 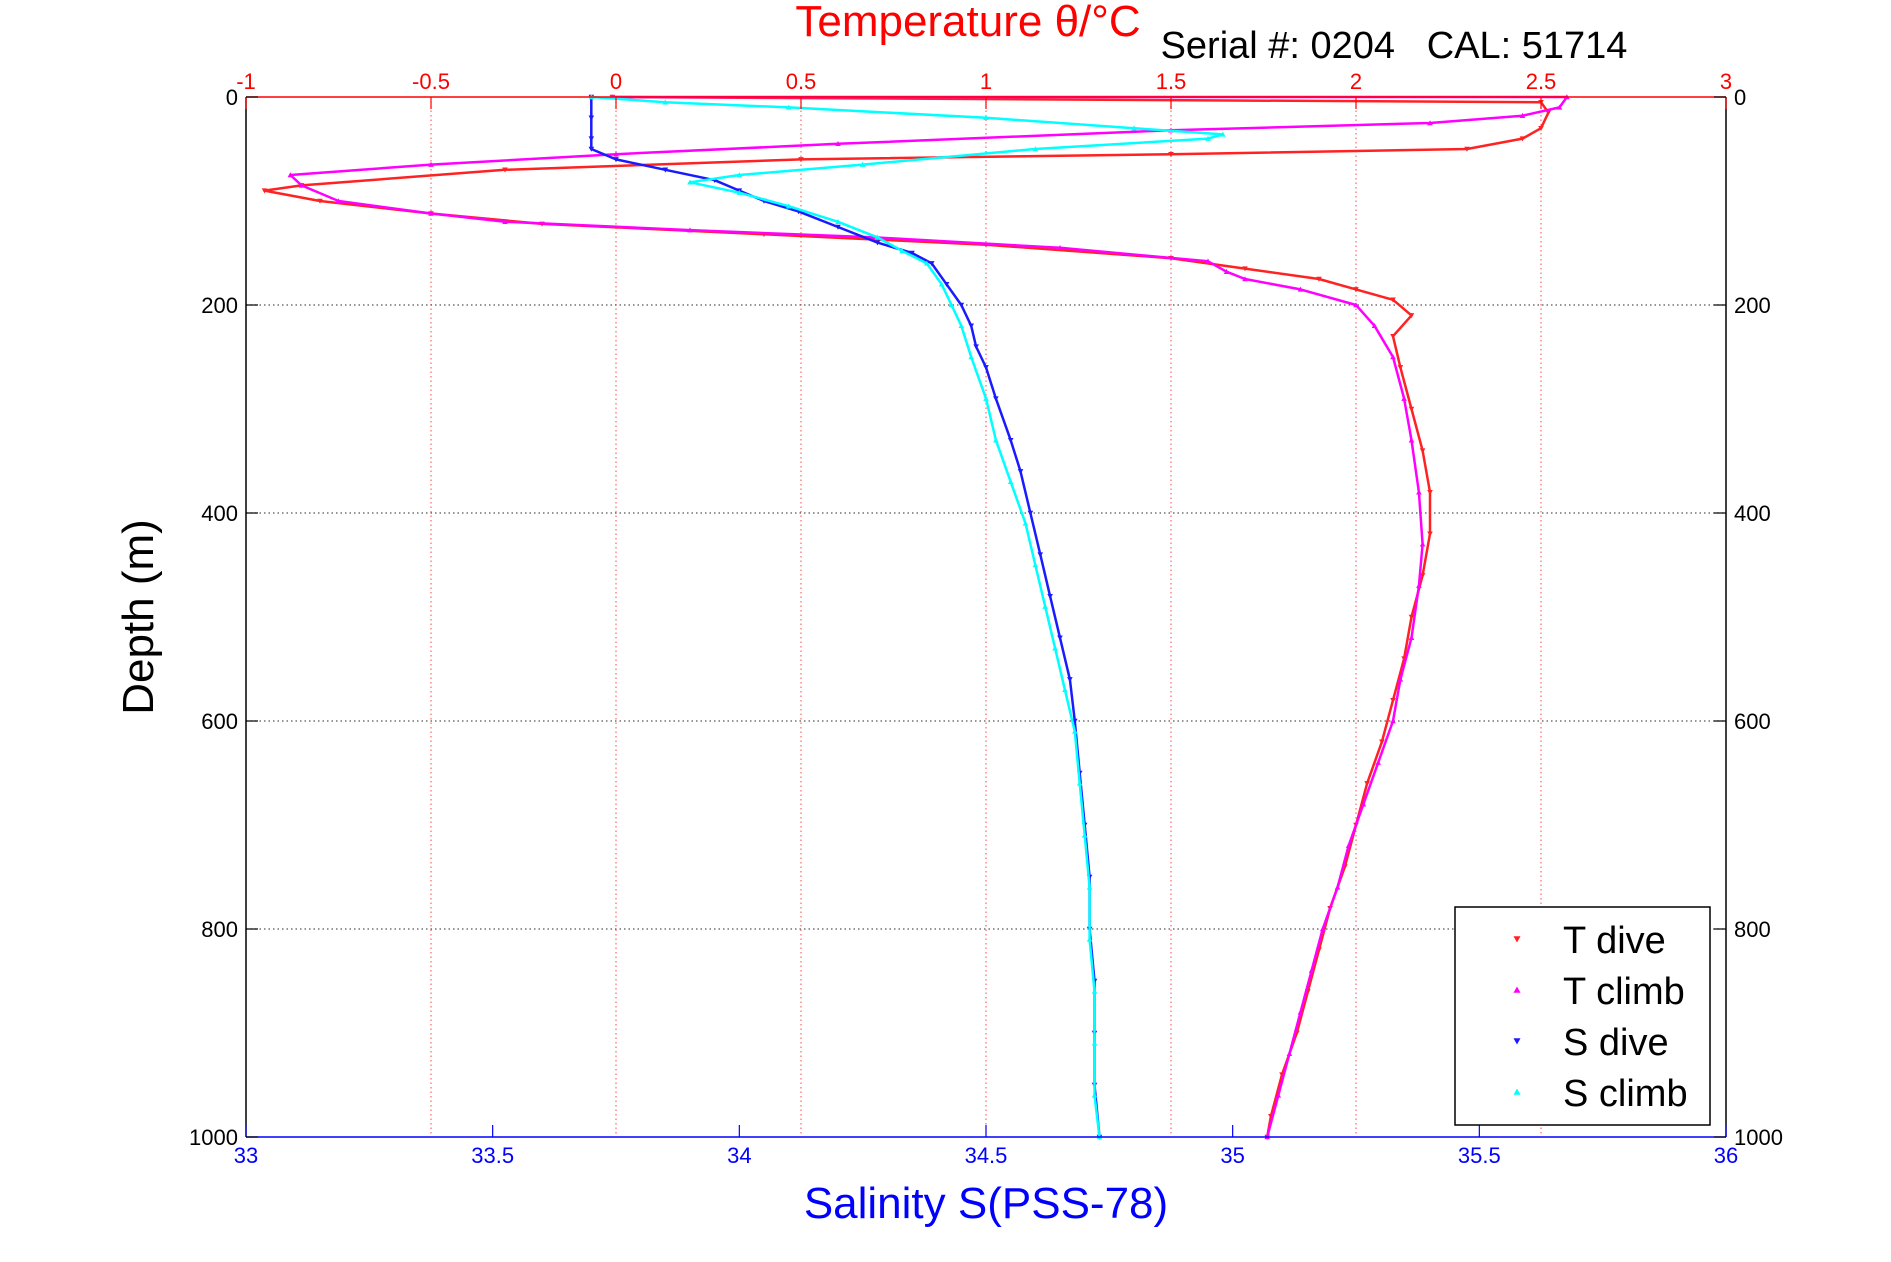 What do you see at coordinates (213, 1137) in the screenshot?
I see `left-tick-label: 1000` at bounding box center [213, 1137].